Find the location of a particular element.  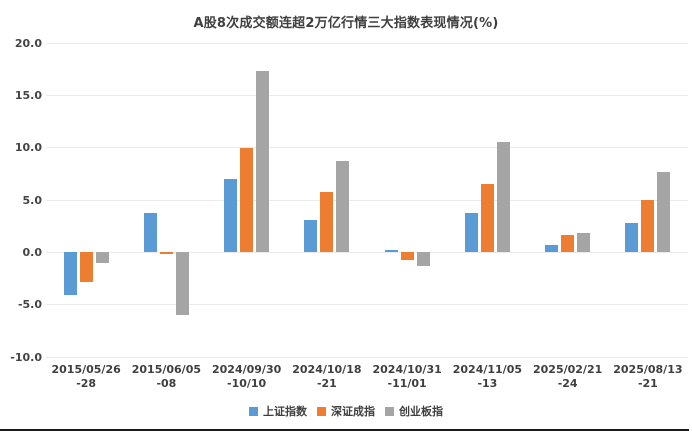

chart-legend: 上证指数 深证成指 创业板指 is located at coordinates (346, 411).